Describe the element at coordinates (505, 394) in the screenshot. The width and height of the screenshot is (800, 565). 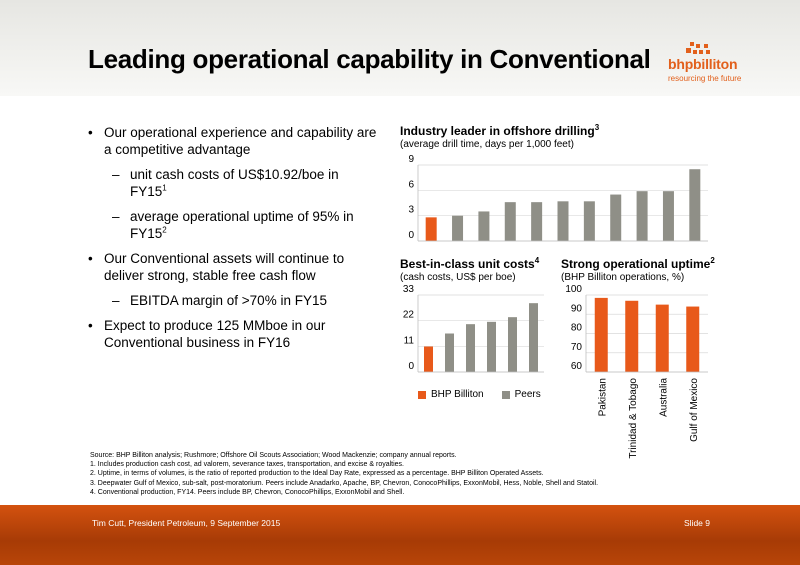
I see `legend-swatch-peers` at that location.